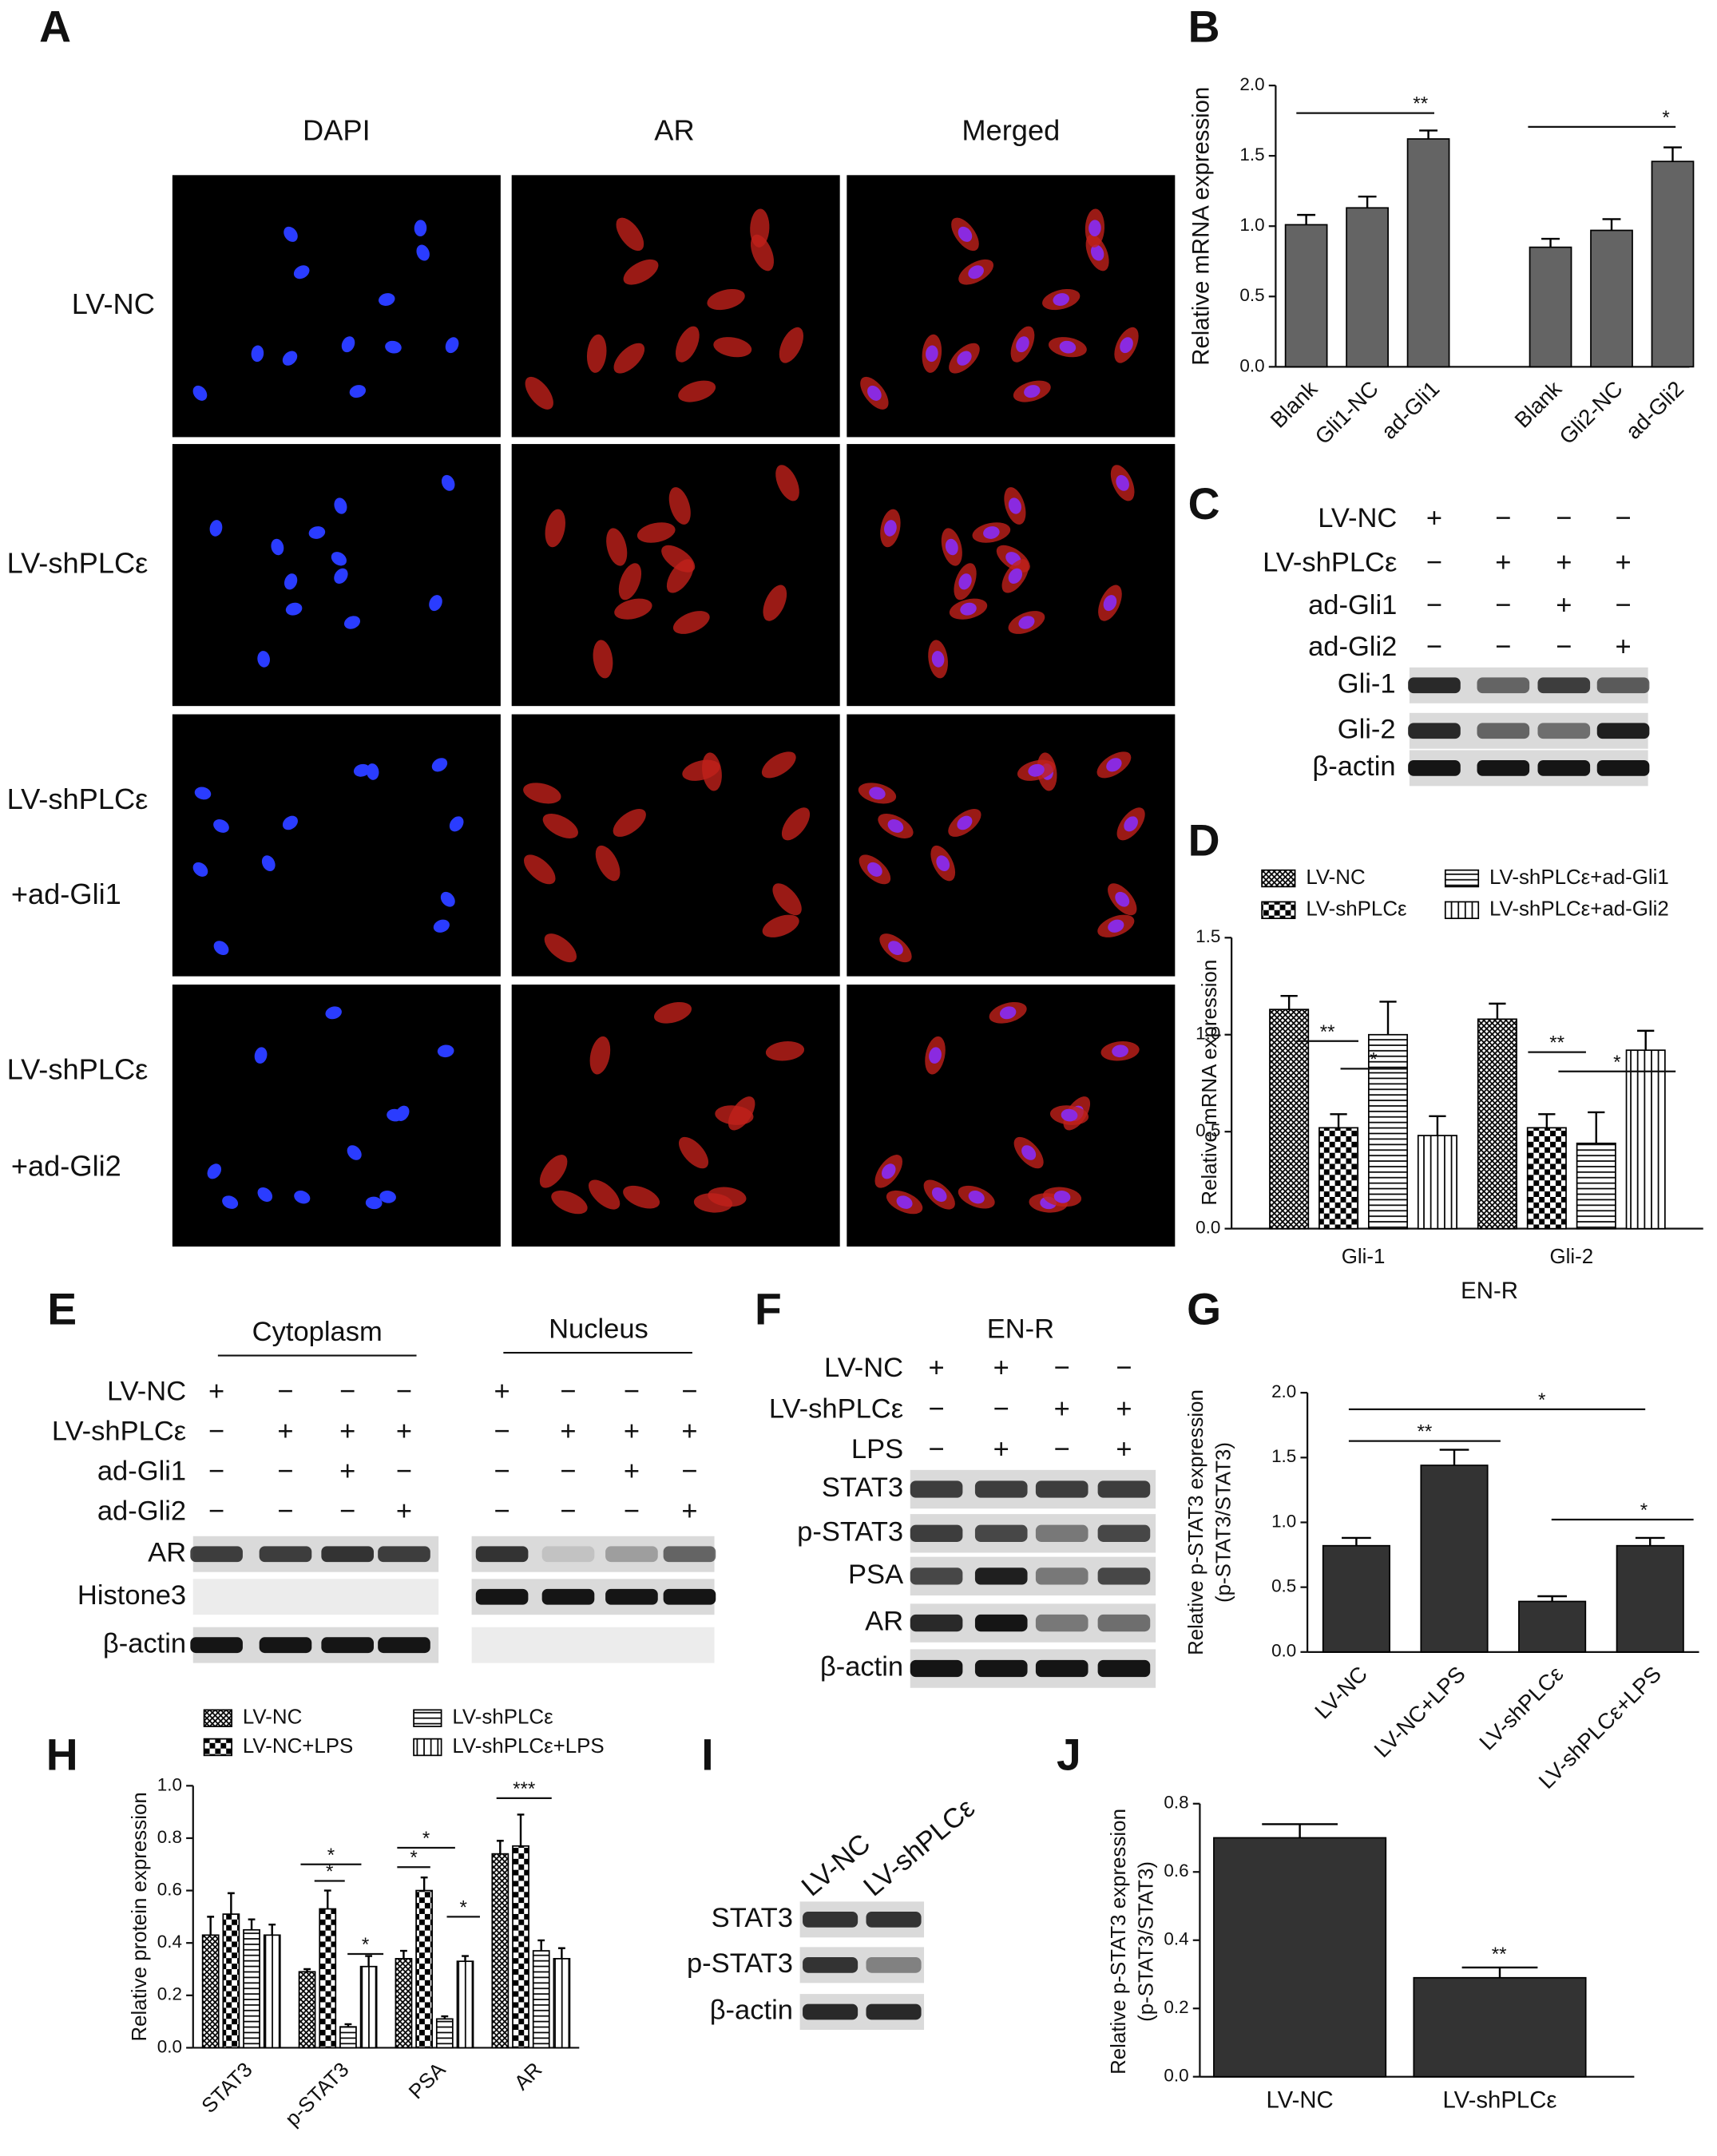  I want to click on row-label: LV-shPLCε, so click(78, 563).